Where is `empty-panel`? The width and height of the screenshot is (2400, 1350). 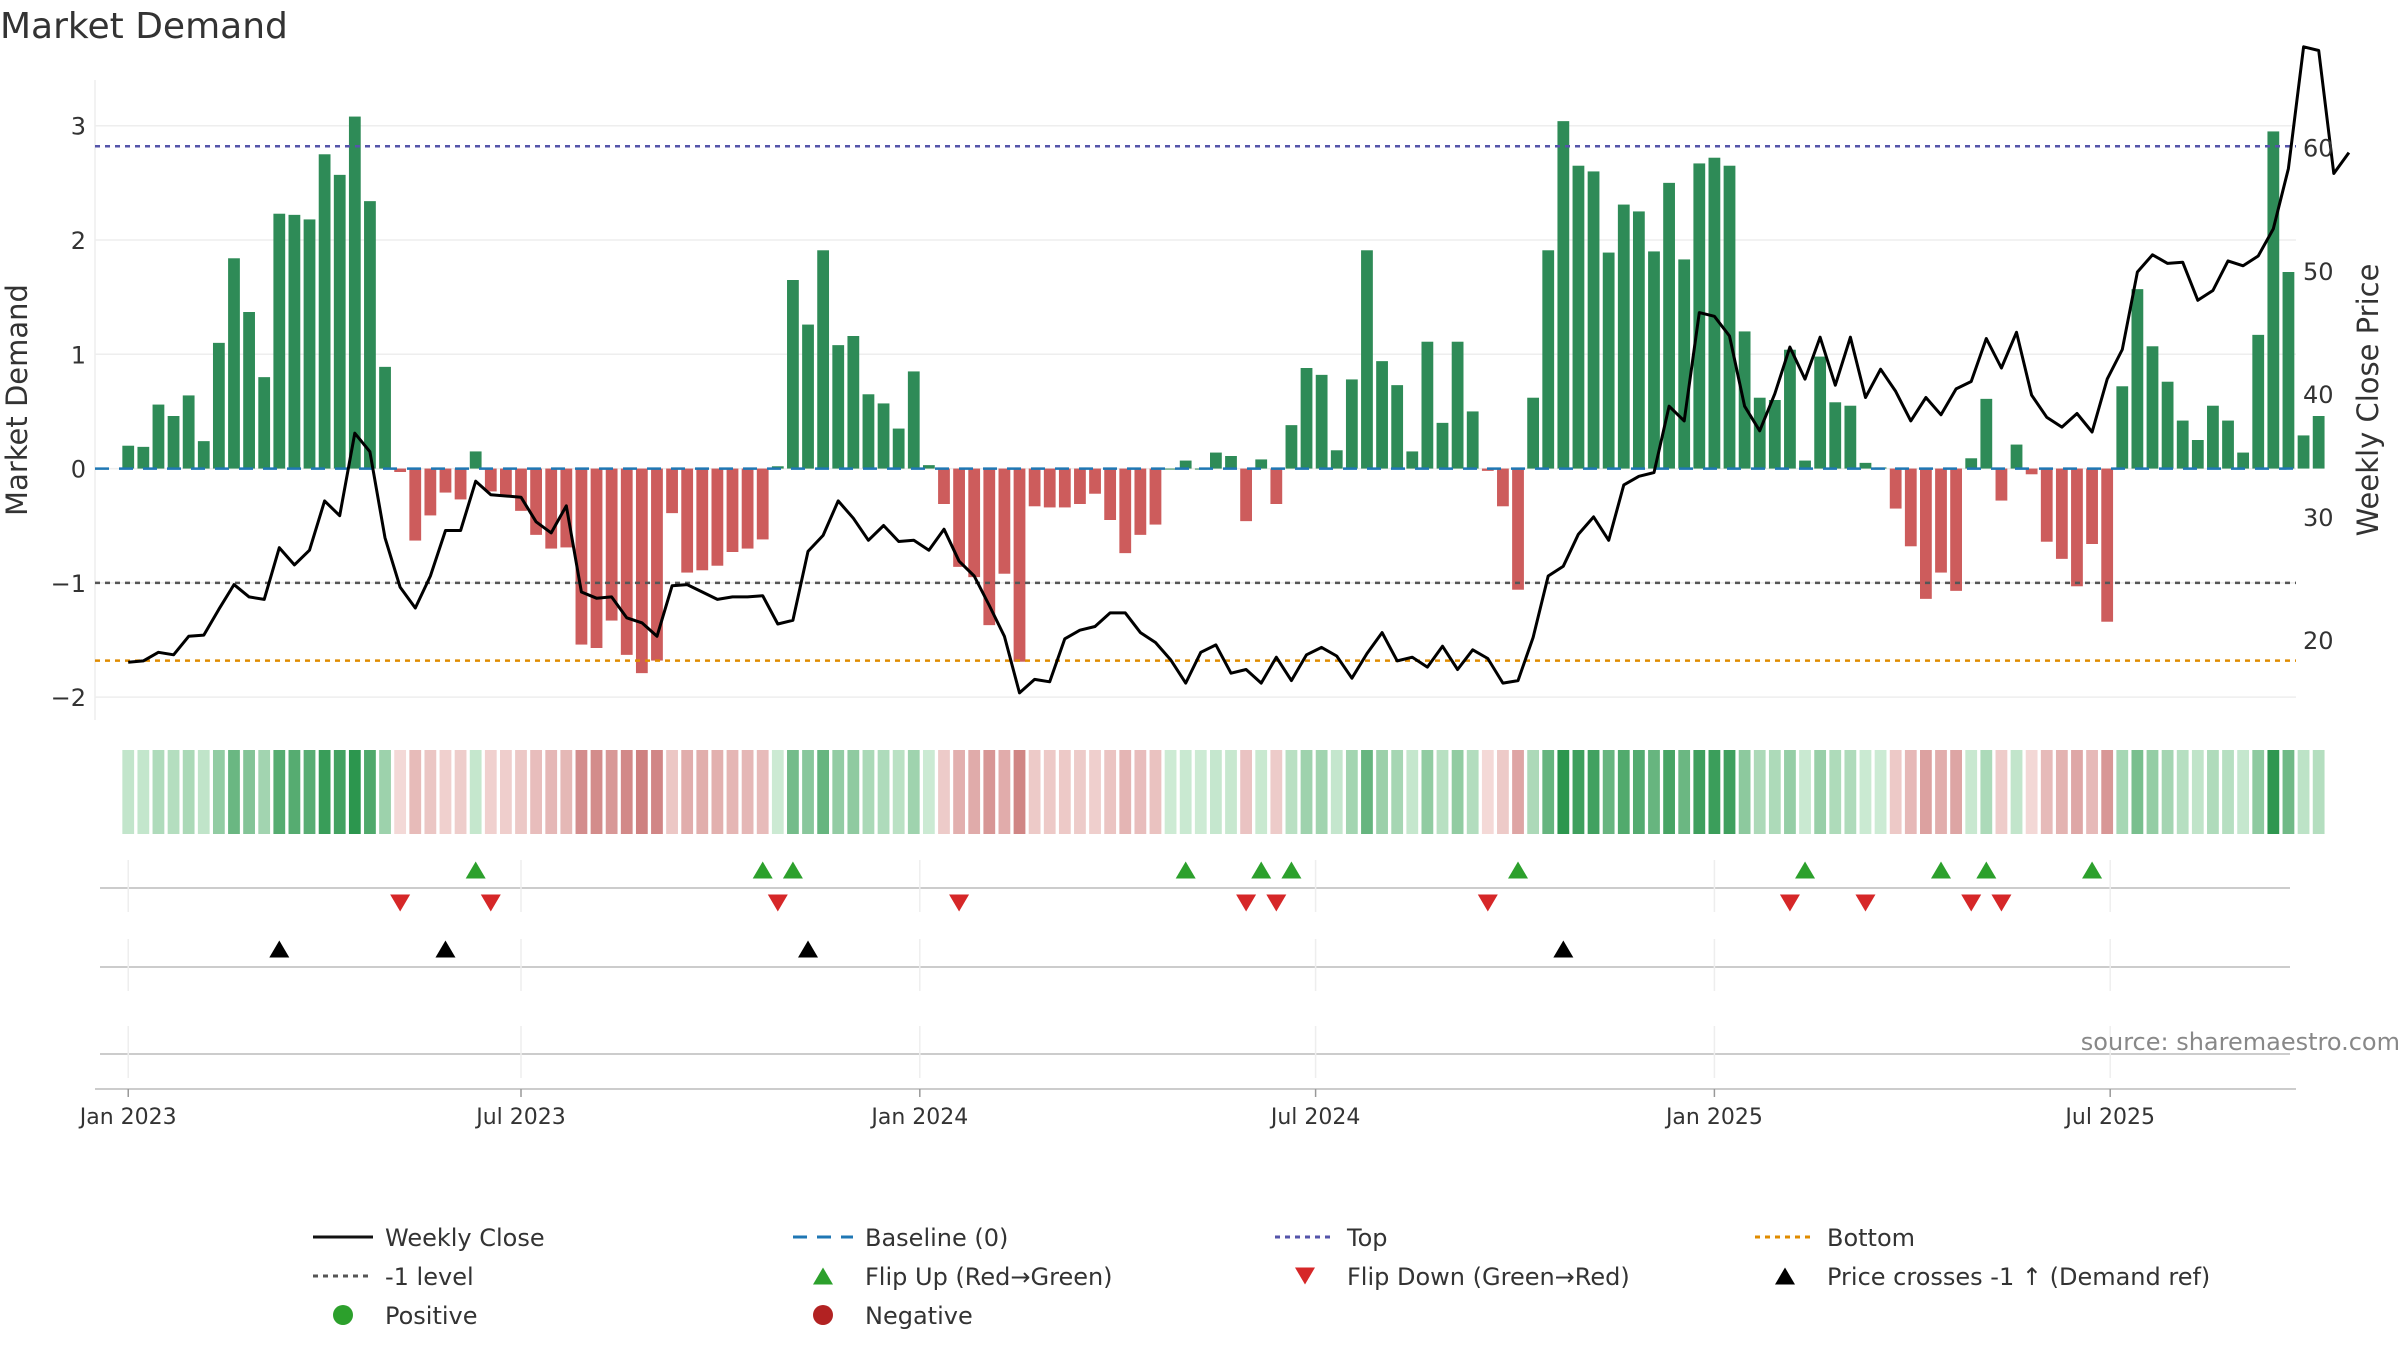
empty-panel is located at coordinates (1195, 1052).